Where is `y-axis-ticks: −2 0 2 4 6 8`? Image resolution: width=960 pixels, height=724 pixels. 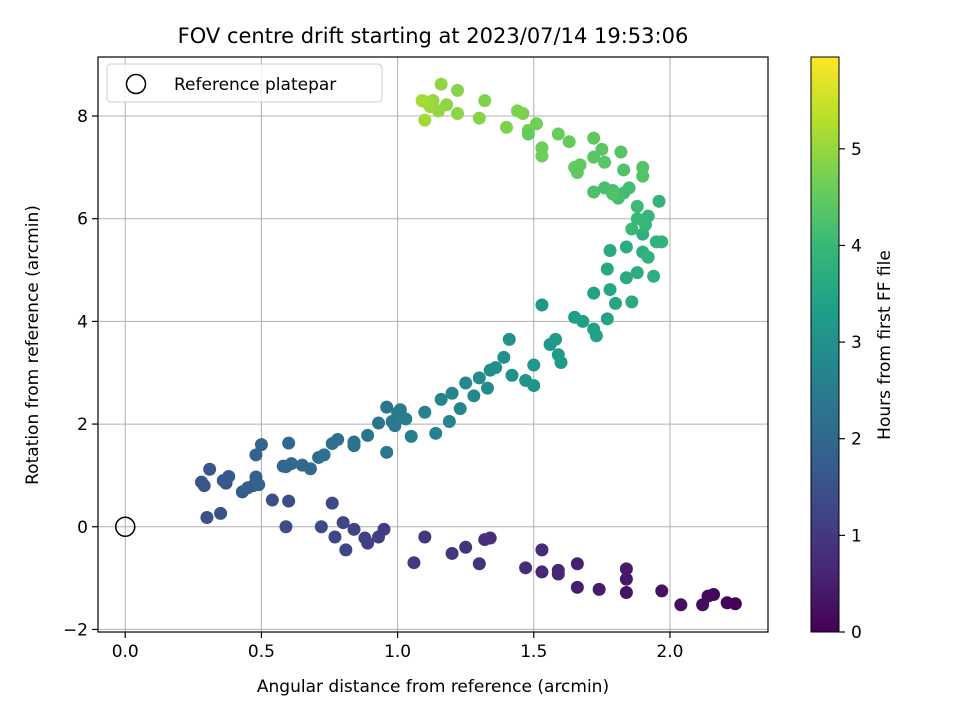
y-axis-ticks: −2 0 2 4 6 8 is located at coordinates (80, 373).